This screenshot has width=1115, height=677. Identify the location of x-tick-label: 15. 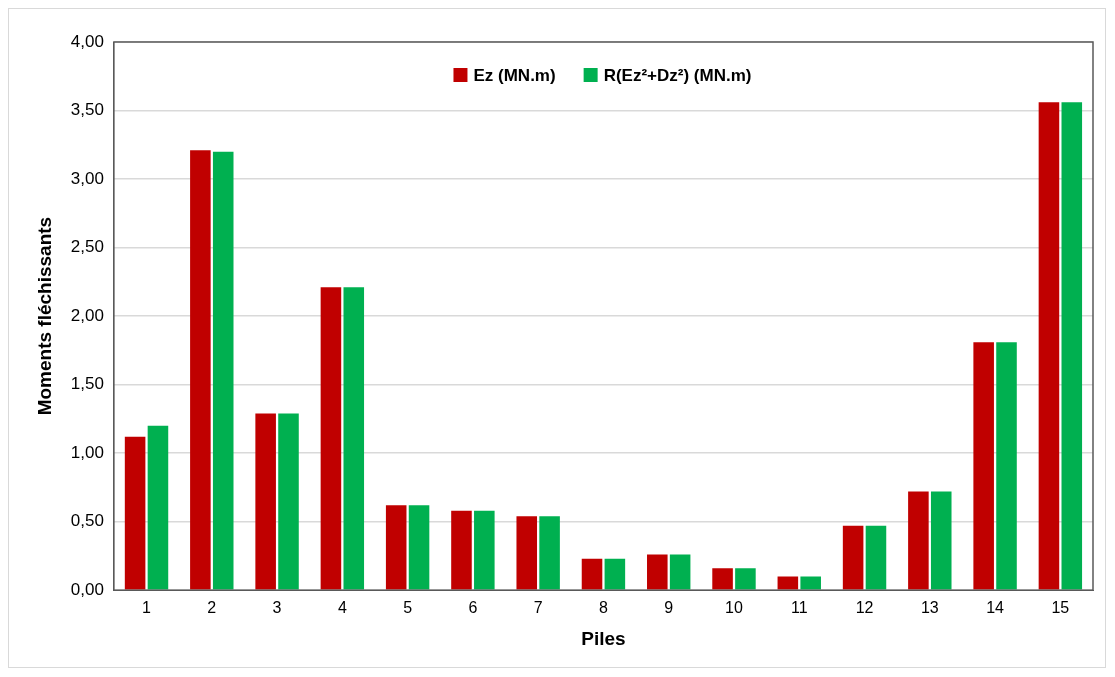
(1060, 607).